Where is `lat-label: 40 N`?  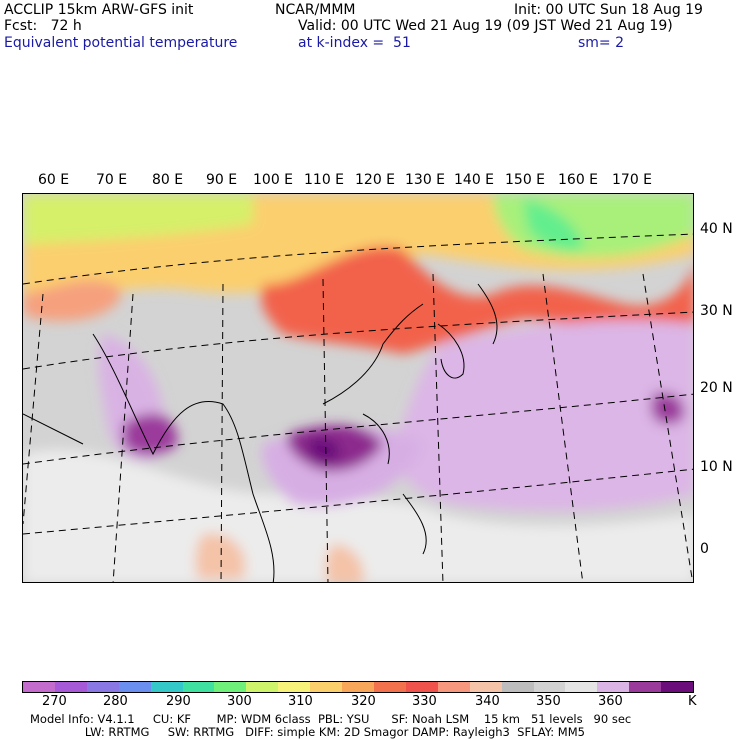
lat-label: 40 N is located at coordinates (716, 229).